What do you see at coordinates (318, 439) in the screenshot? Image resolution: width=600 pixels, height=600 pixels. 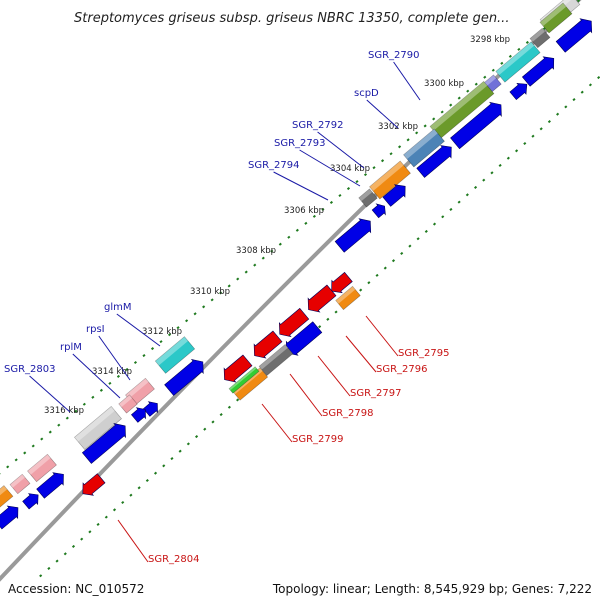 I see `reverse-label: SGR_2799` at bounding box center [318, 439].